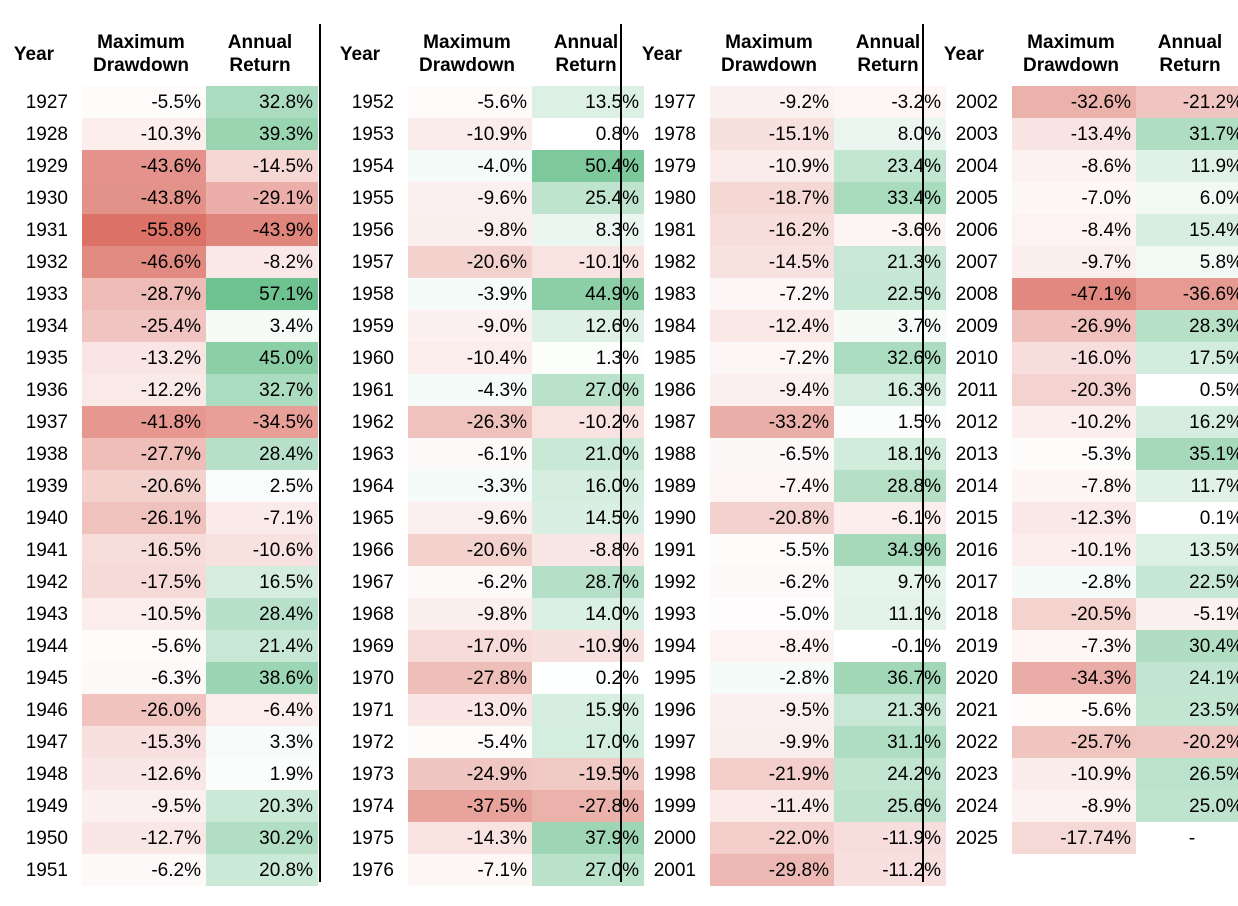 This screenshot has width=1238, height=906. Describe the element at coordinates (1074, 678) in the screenshot. I see `max-drawdown-cell: -34.3%` at that location.